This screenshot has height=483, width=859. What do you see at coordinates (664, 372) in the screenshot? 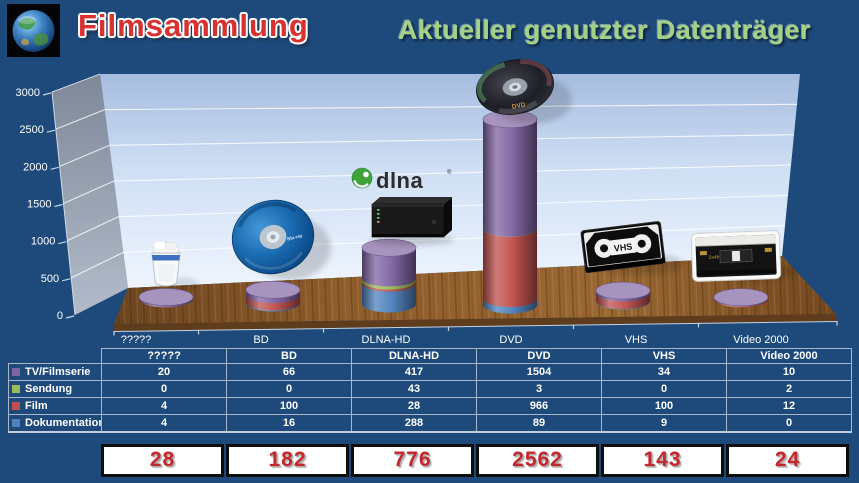
I see `table-cell: 34` at bounding box center [664, 372].